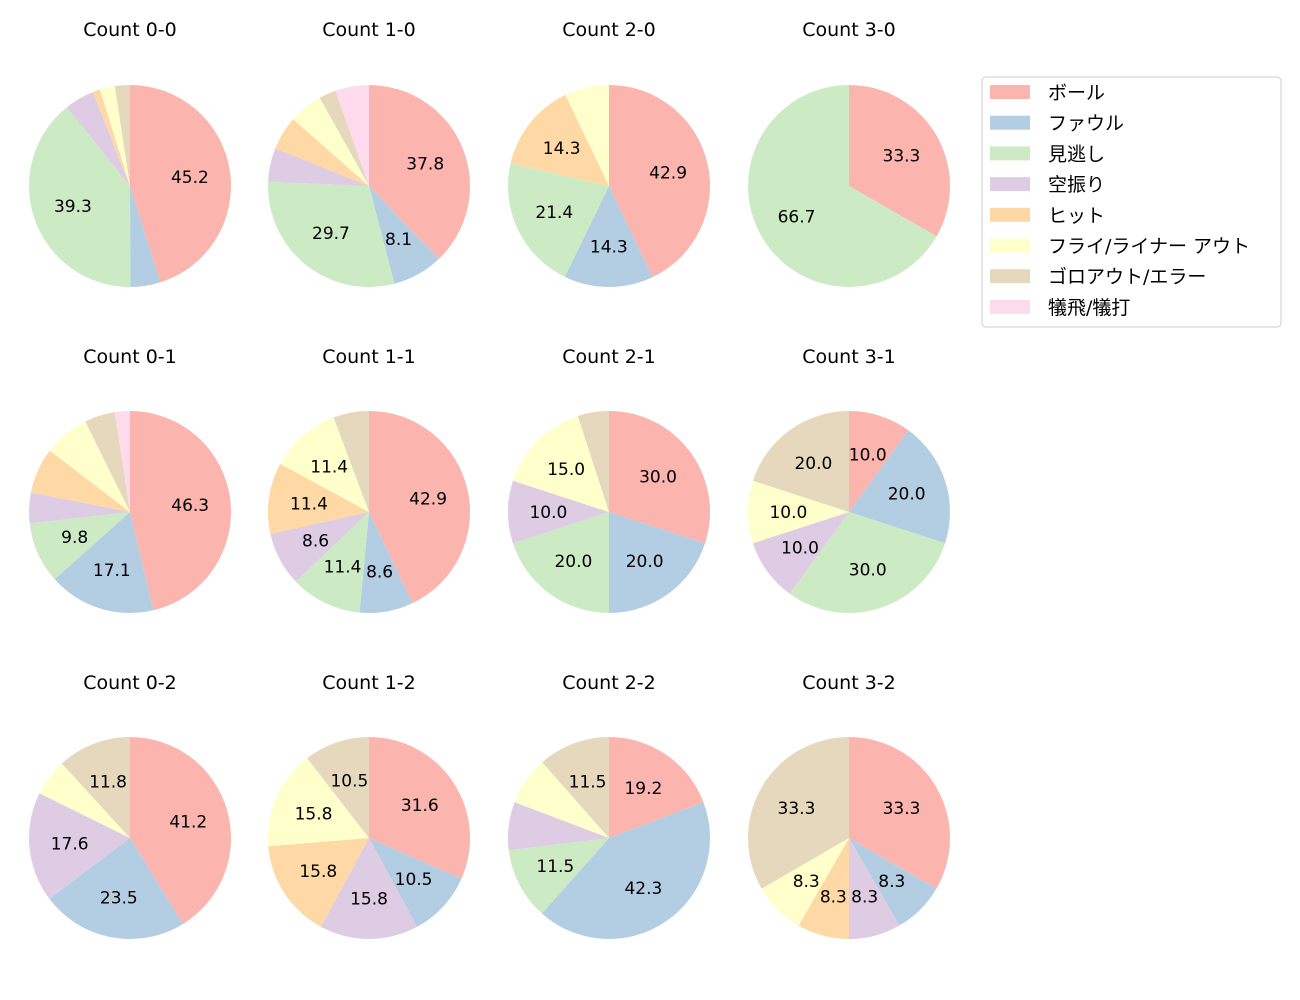 The height and width of the screenshot is (1000, 1300). What do you see at coordinates (74, 538) in the screenshot?
I see `slice-label: 9.8` at bounding box center [74, 538].